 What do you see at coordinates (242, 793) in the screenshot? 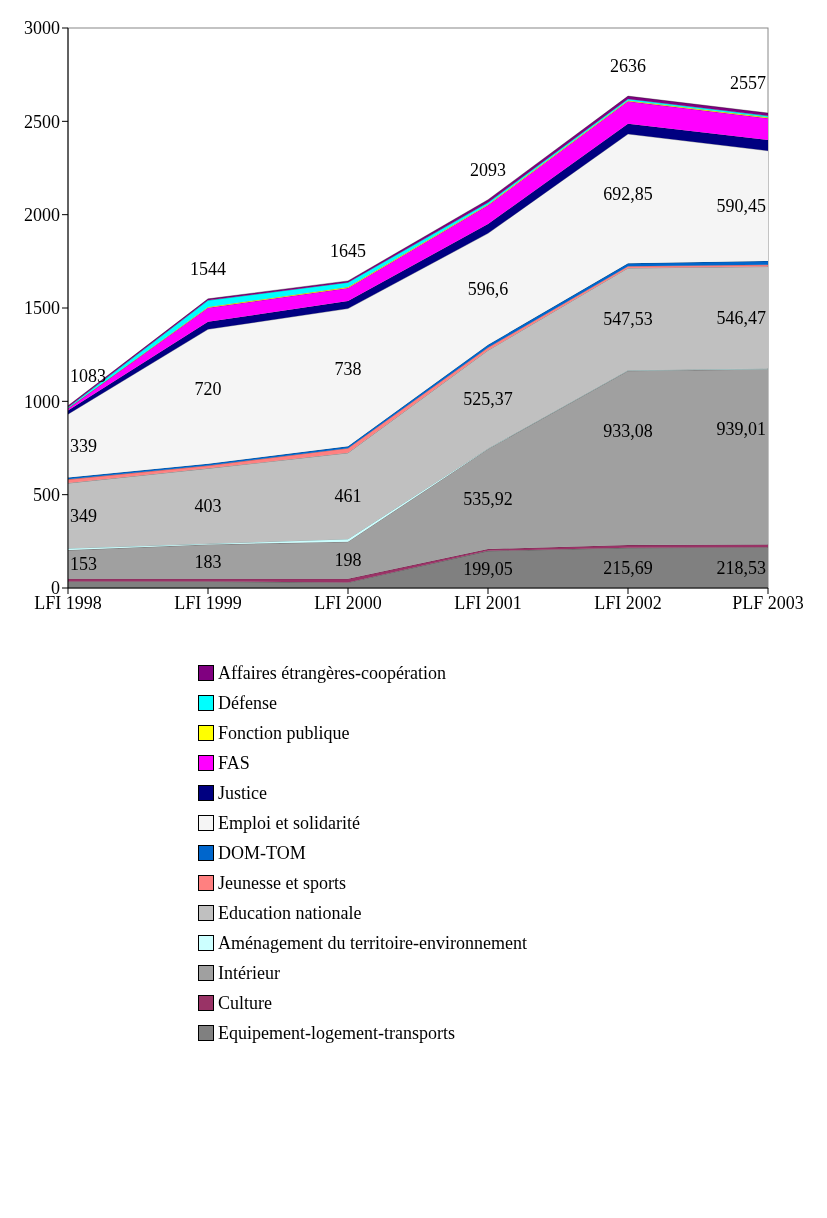
I see `legend-label: Justice` at bounding box center [242, 793].